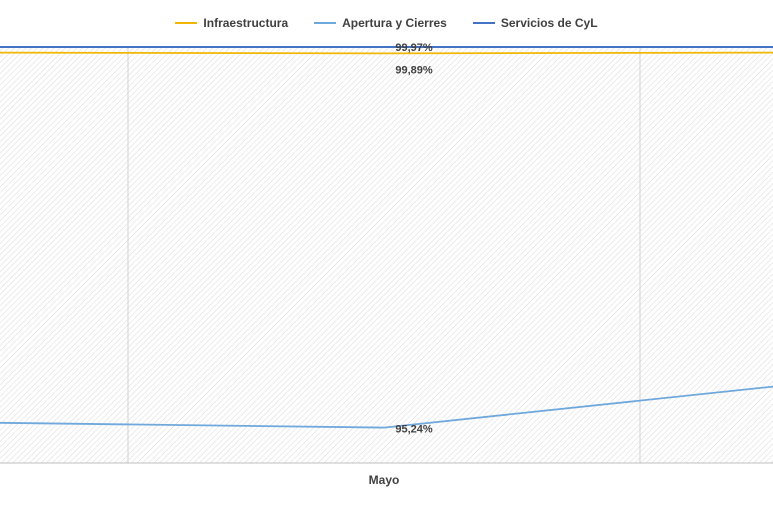  Describe the element at coordinates (386, 407) in the screenshot. I see `series-line-apertura-y-cierres` at that location.